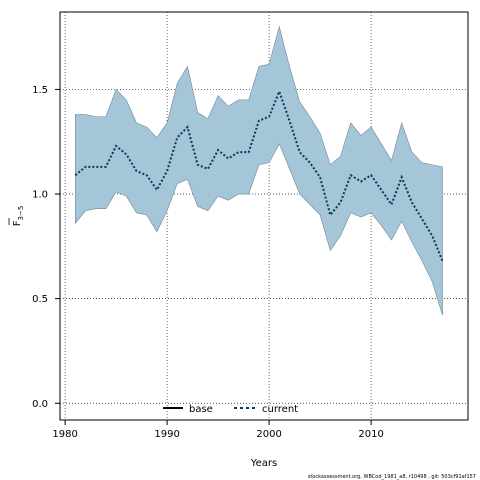  Describe the element at coordinates (17, 223) in the screenshot. I see `y-axis-label-main: F` at that location.